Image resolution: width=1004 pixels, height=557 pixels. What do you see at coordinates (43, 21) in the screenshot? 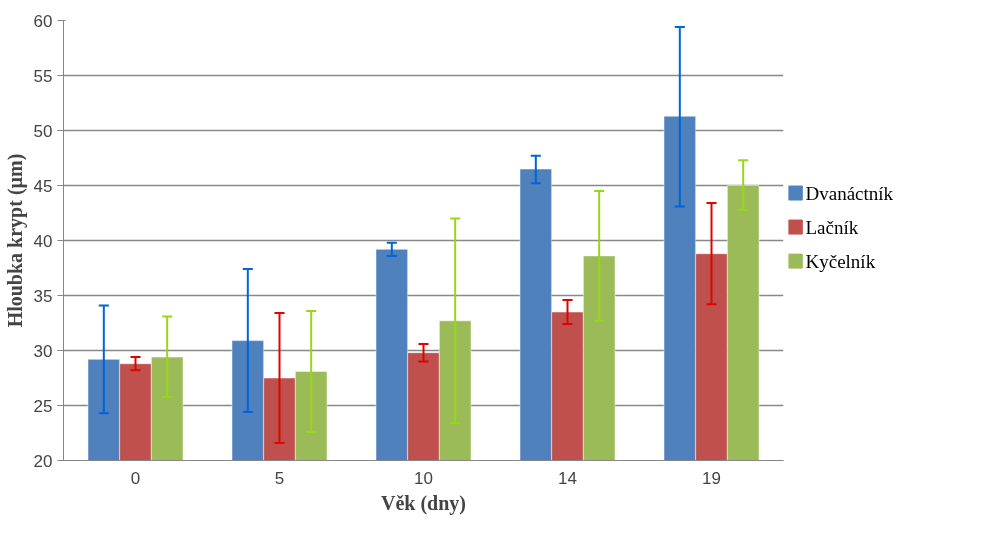
I see `y-tick-label: 60` at bounding box center [43, 21].